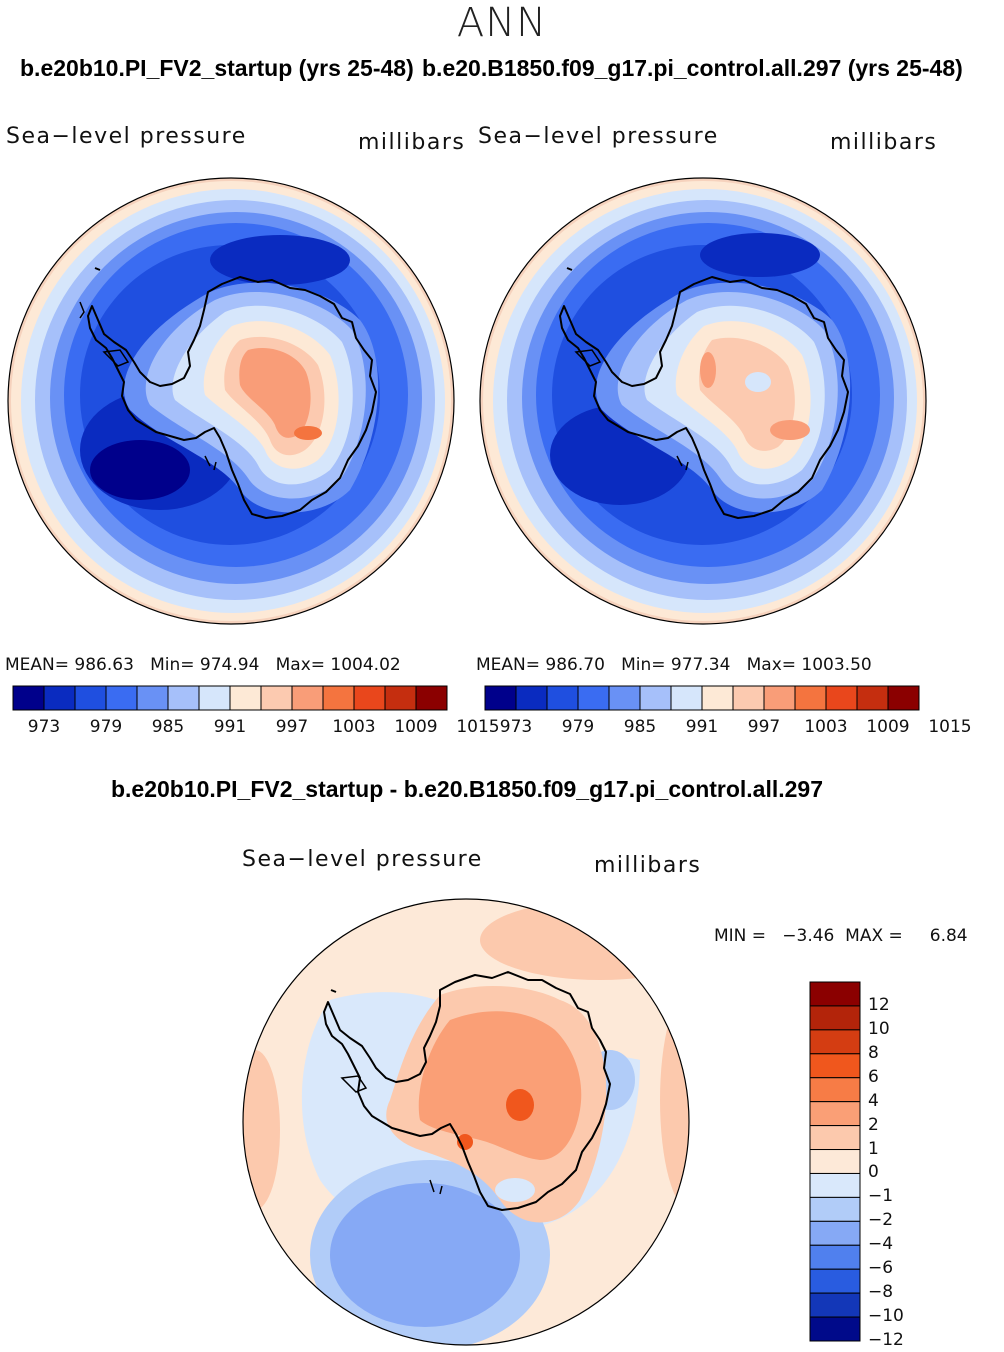 This screenshot has height=1352, width=1004. I want to click on colorbar-tick-label: 4, so click(873, 1100).